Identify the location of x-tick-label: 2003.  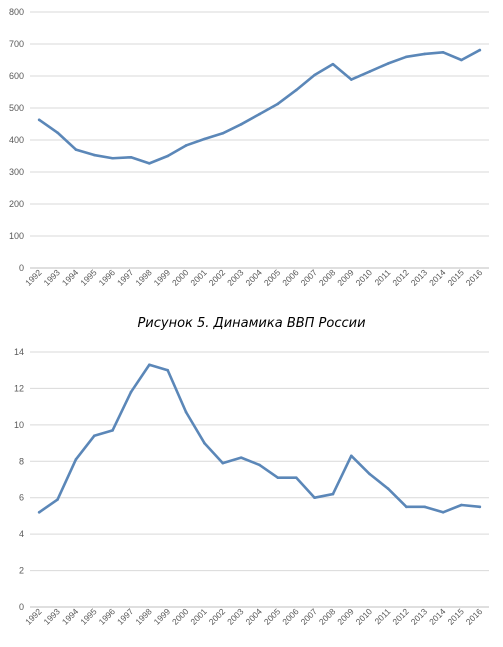
(235, 277).